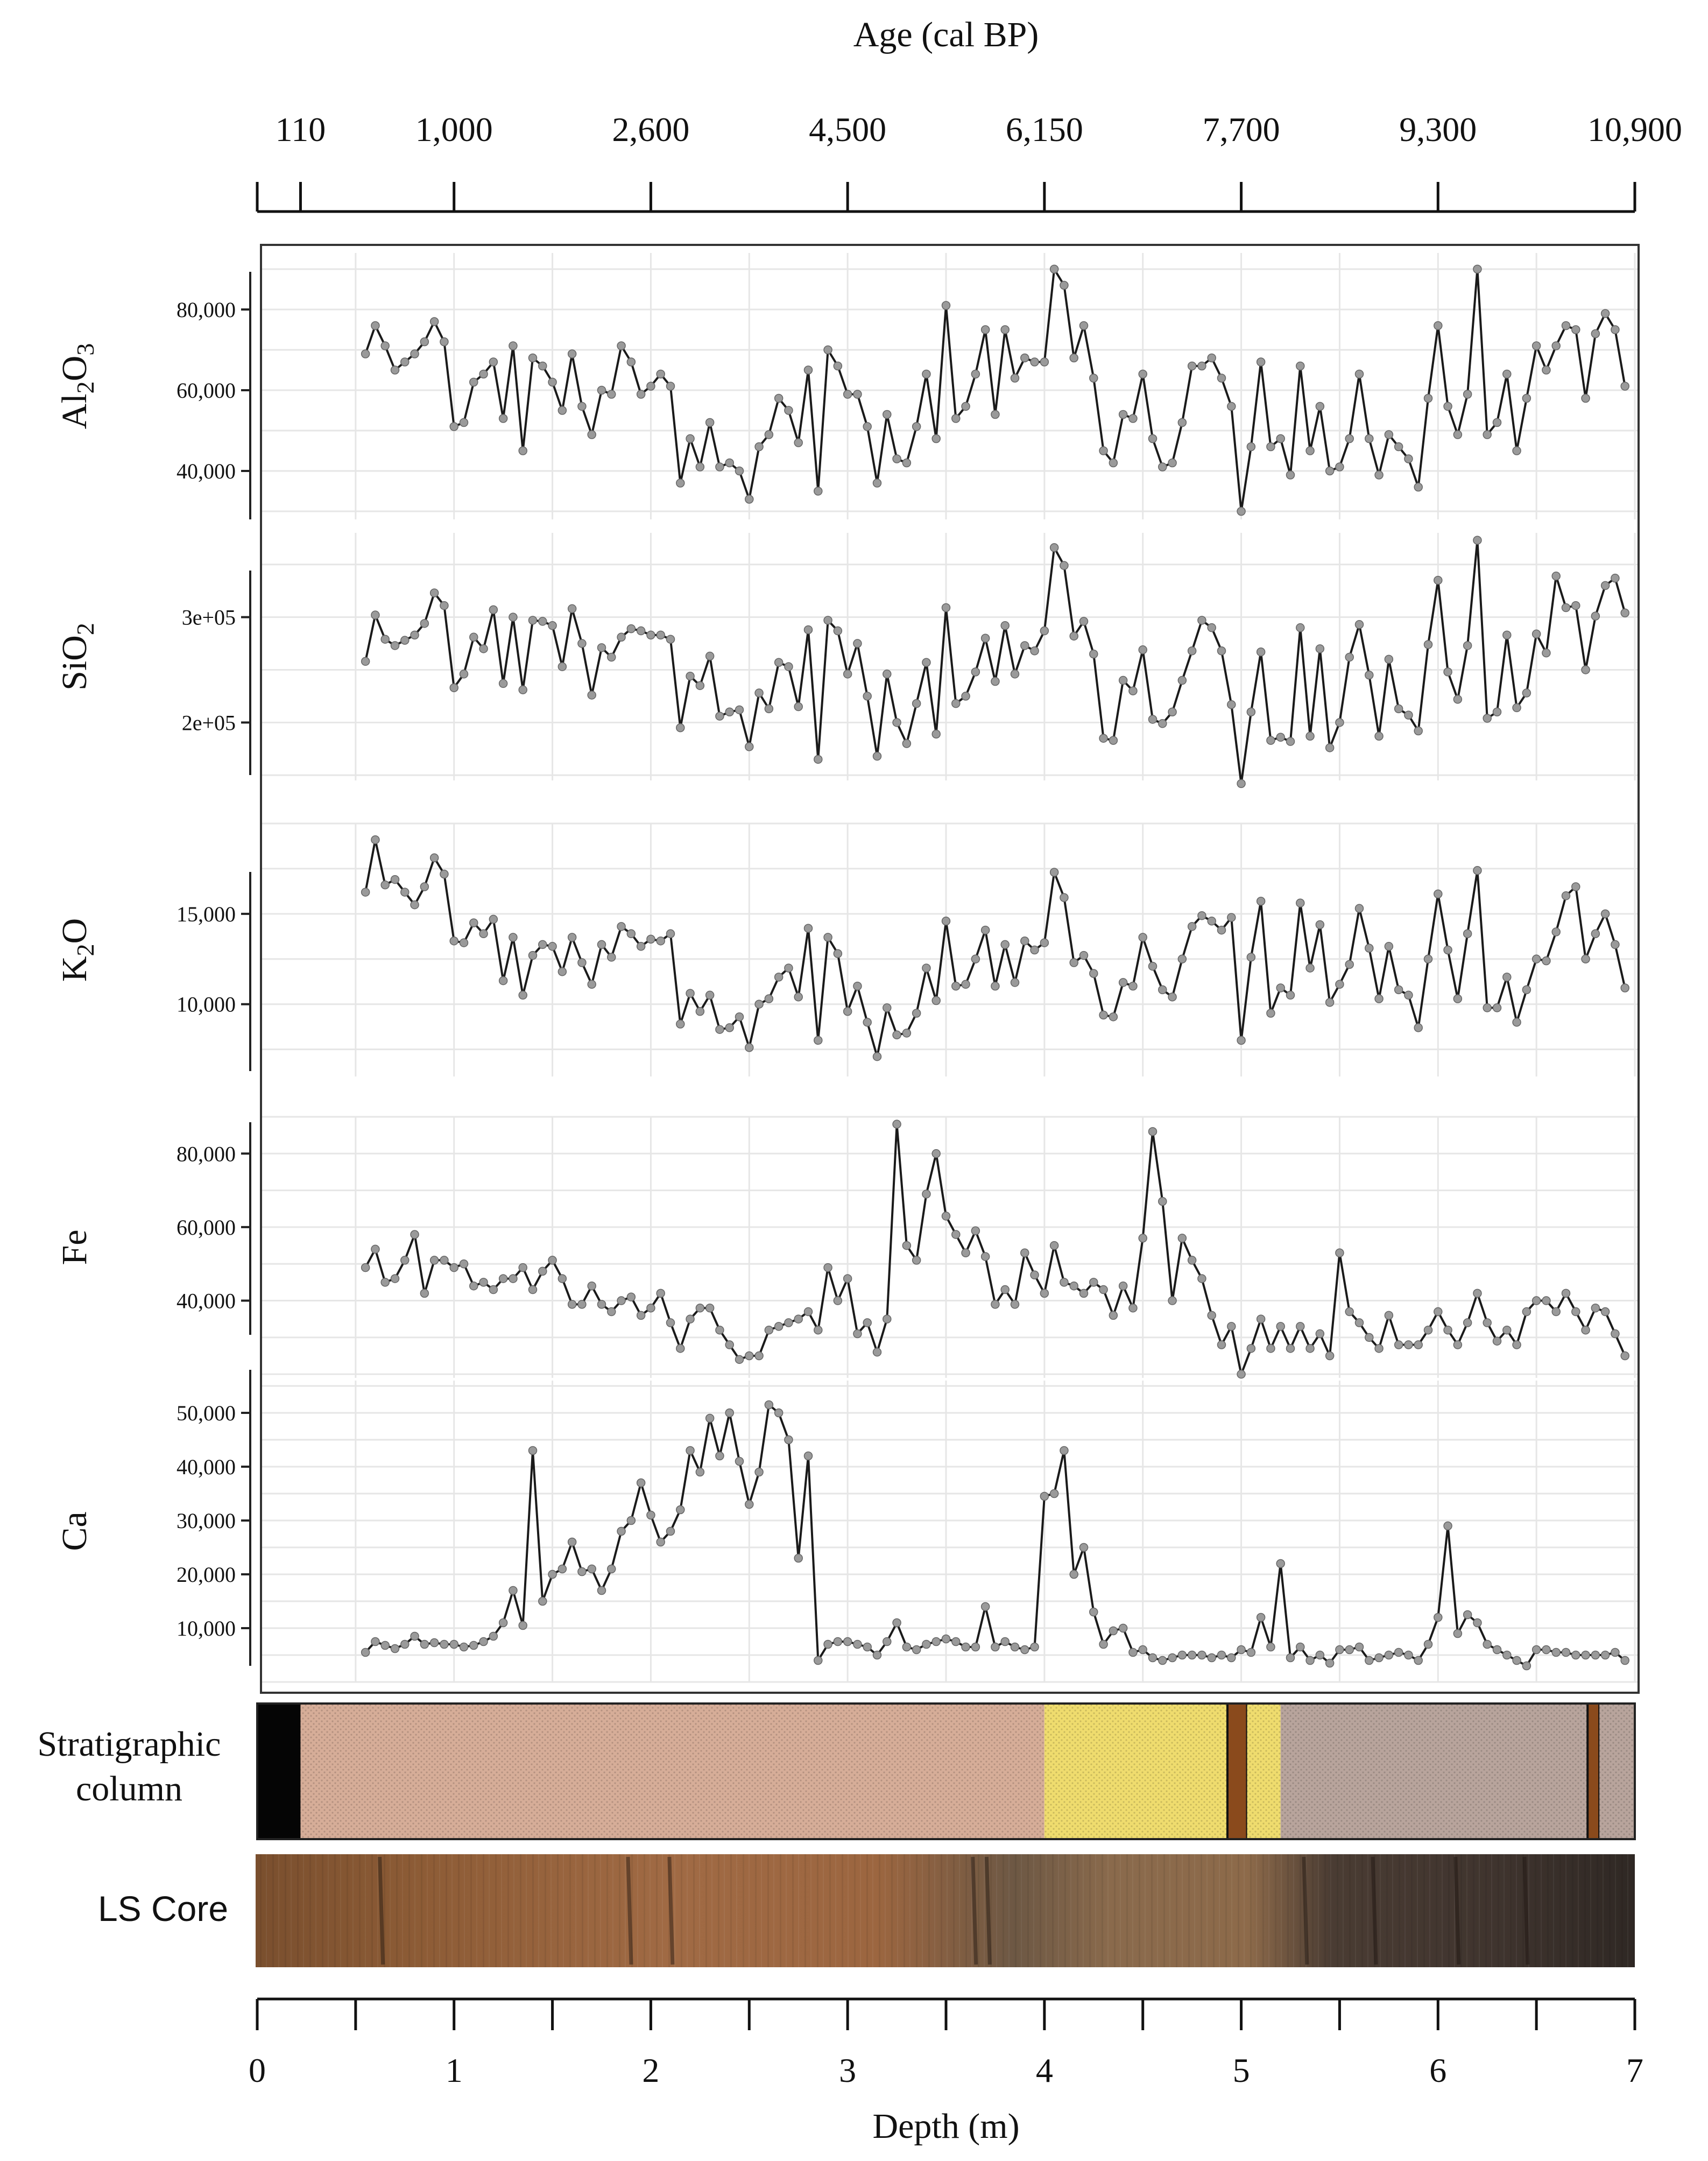 The image size is (1708, 2161). Describe the element at coordinates (1264, 1771) in the screenshot. I see `strat-unit-pattern` at that location.